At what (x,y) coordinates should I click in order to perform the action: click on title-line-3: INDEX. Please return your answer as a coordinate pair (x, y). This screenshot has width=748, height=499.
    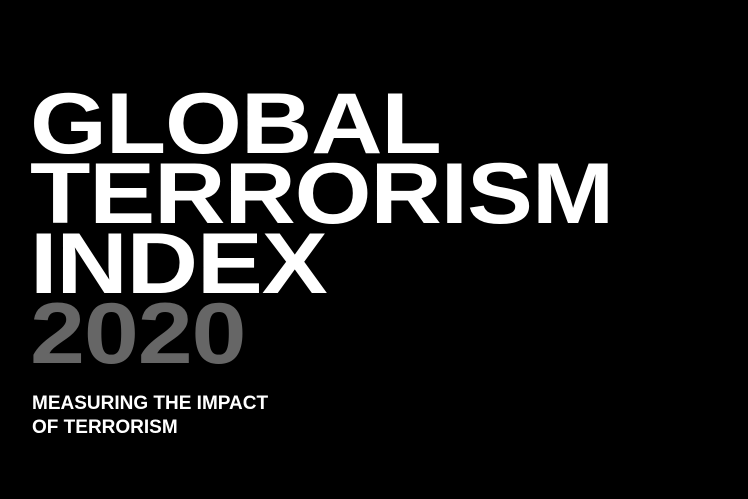
    Looking at the image, I should click on (179, 264).